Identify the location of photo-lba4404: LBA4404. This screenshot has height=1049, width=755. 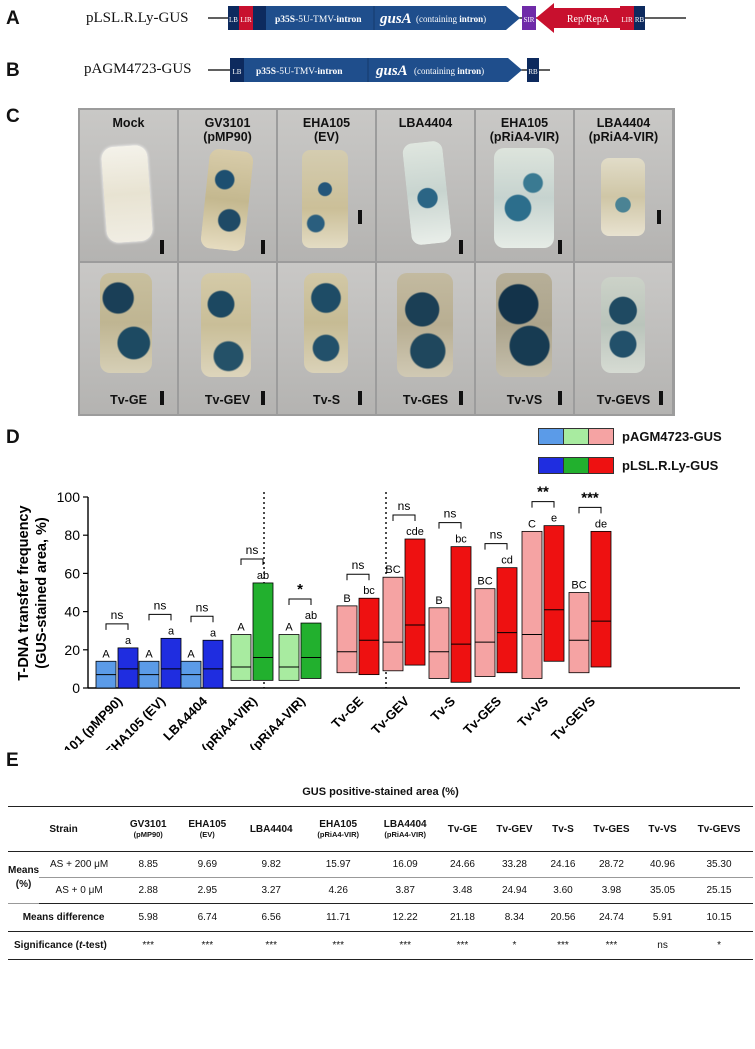
(425, 185).